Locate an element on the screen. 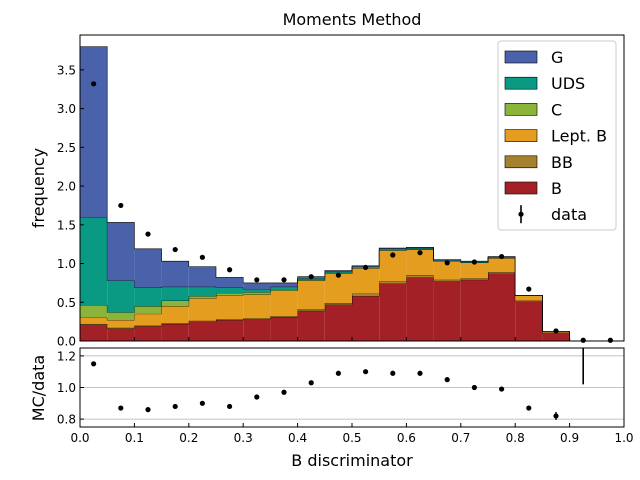  legend-label-lept-b: Lept. B is located at coordinates (579, 136).